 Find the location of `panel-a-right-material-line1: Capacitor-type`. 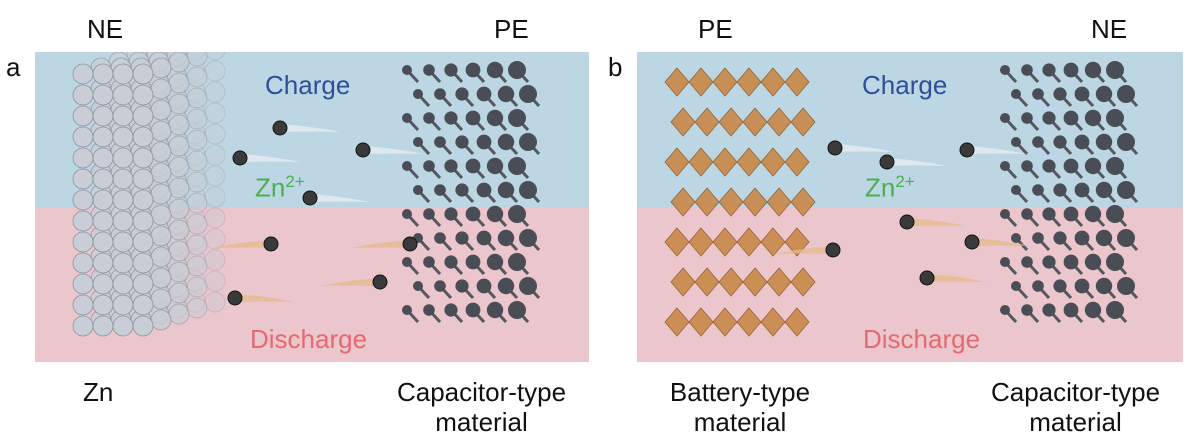

panel-a-right-material-line1: Capacitor-type is located at coordinates (481, 392).